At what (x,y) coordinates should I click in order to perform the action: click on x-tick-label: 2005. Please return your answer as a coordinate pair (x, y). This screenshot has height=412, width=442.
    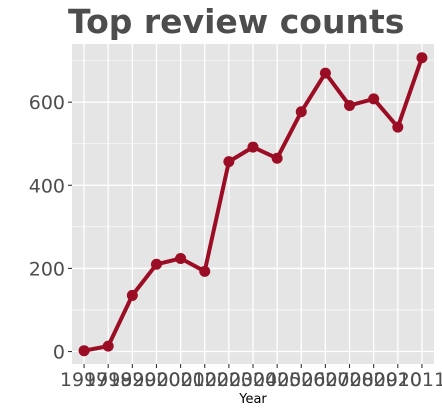
    Looking at the image, I should click on (277, 380).